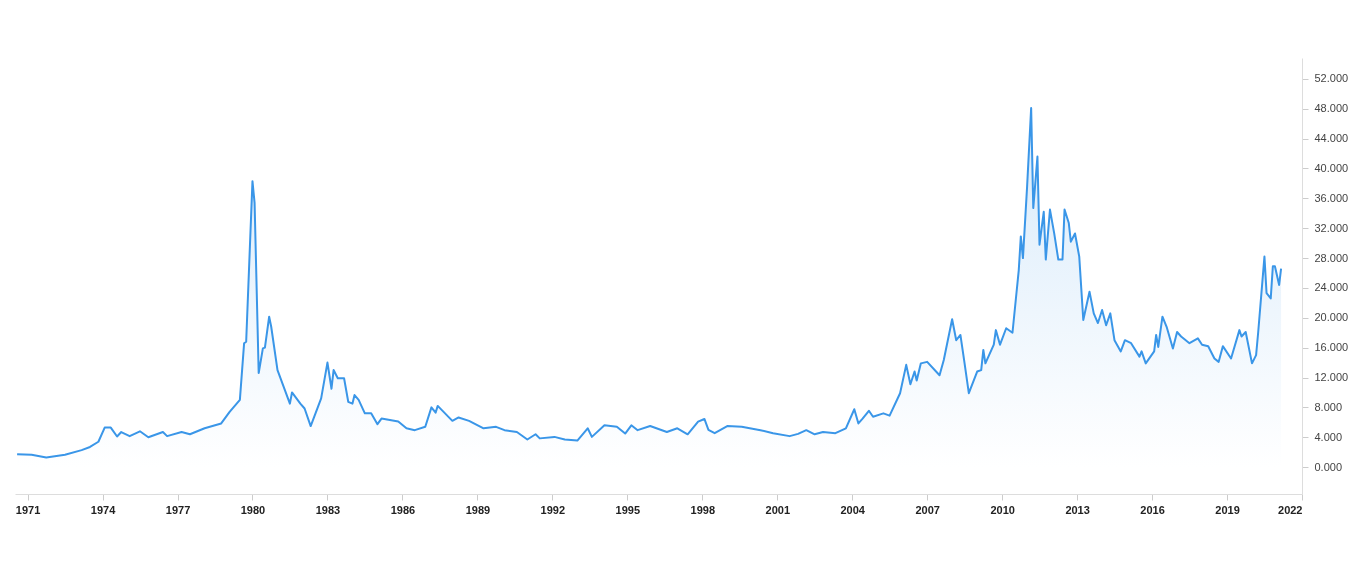  What do you see at coordinates (1290, 509) in the screenshot?
I see `x-tick-label: 2022` at bounding box center [1290, 509].